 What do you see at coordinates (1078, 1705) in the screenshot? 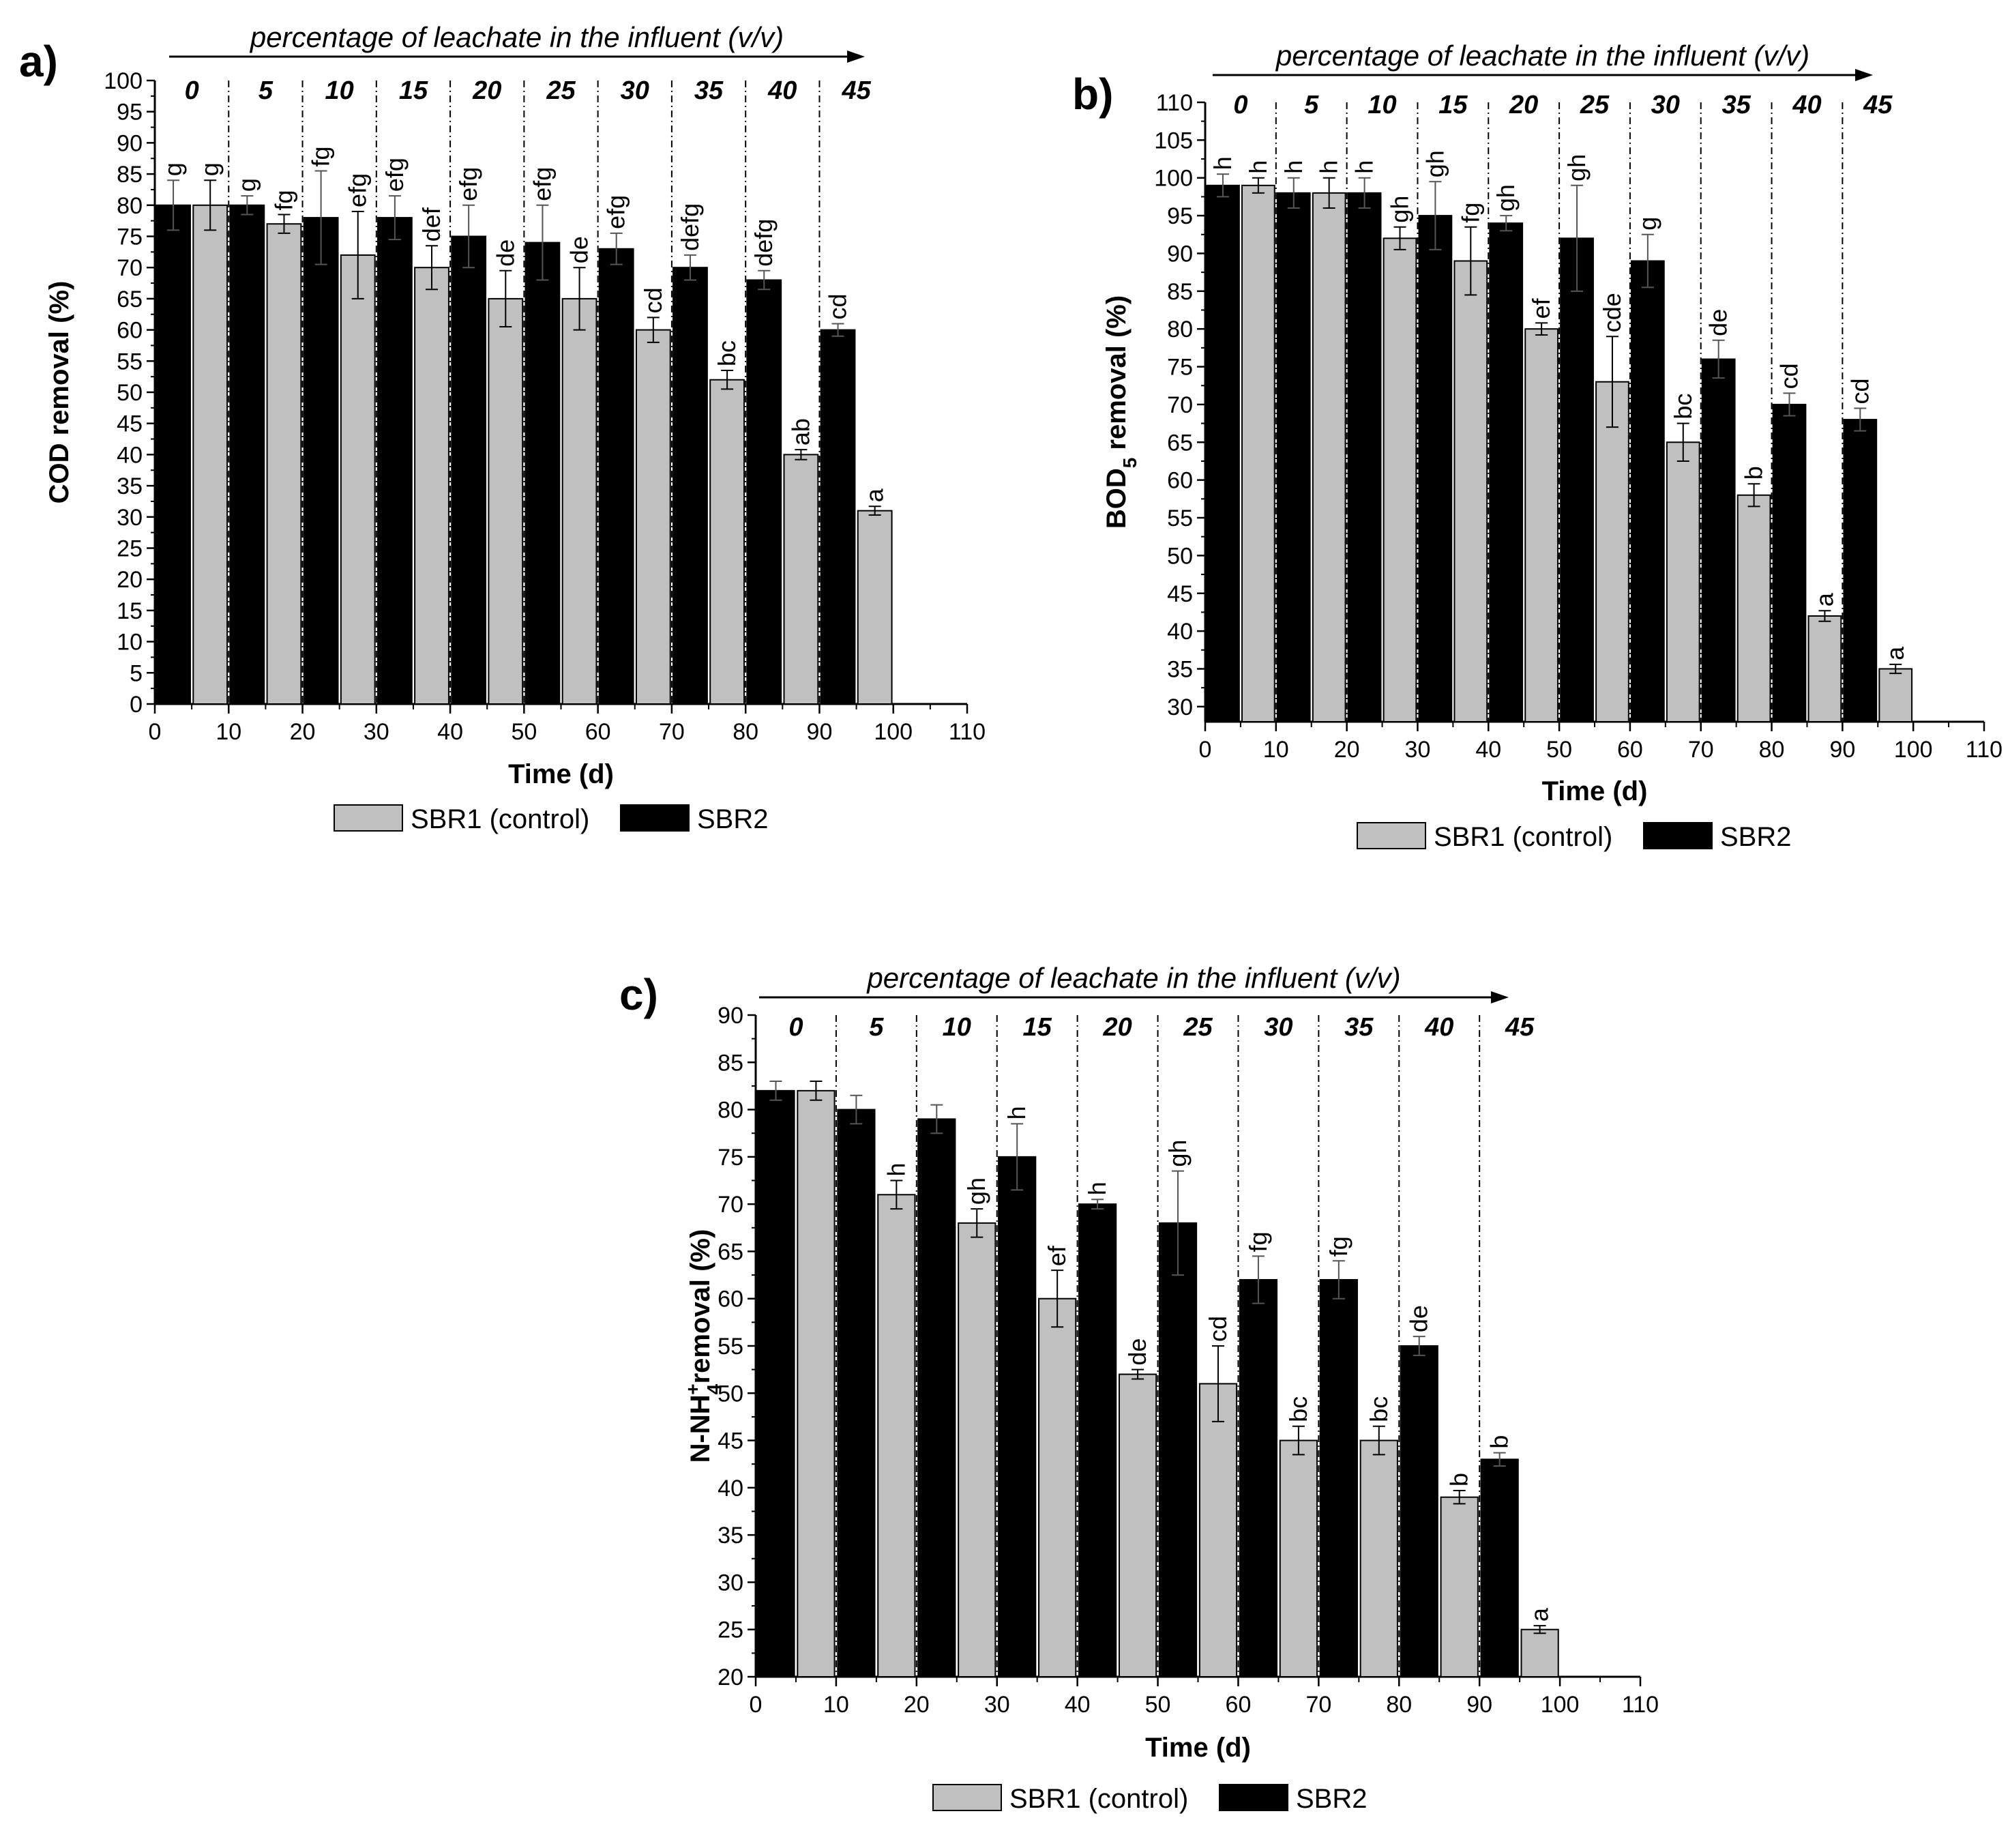
I see `x-tick-label: 40` at bounding box center [1078, 1705].